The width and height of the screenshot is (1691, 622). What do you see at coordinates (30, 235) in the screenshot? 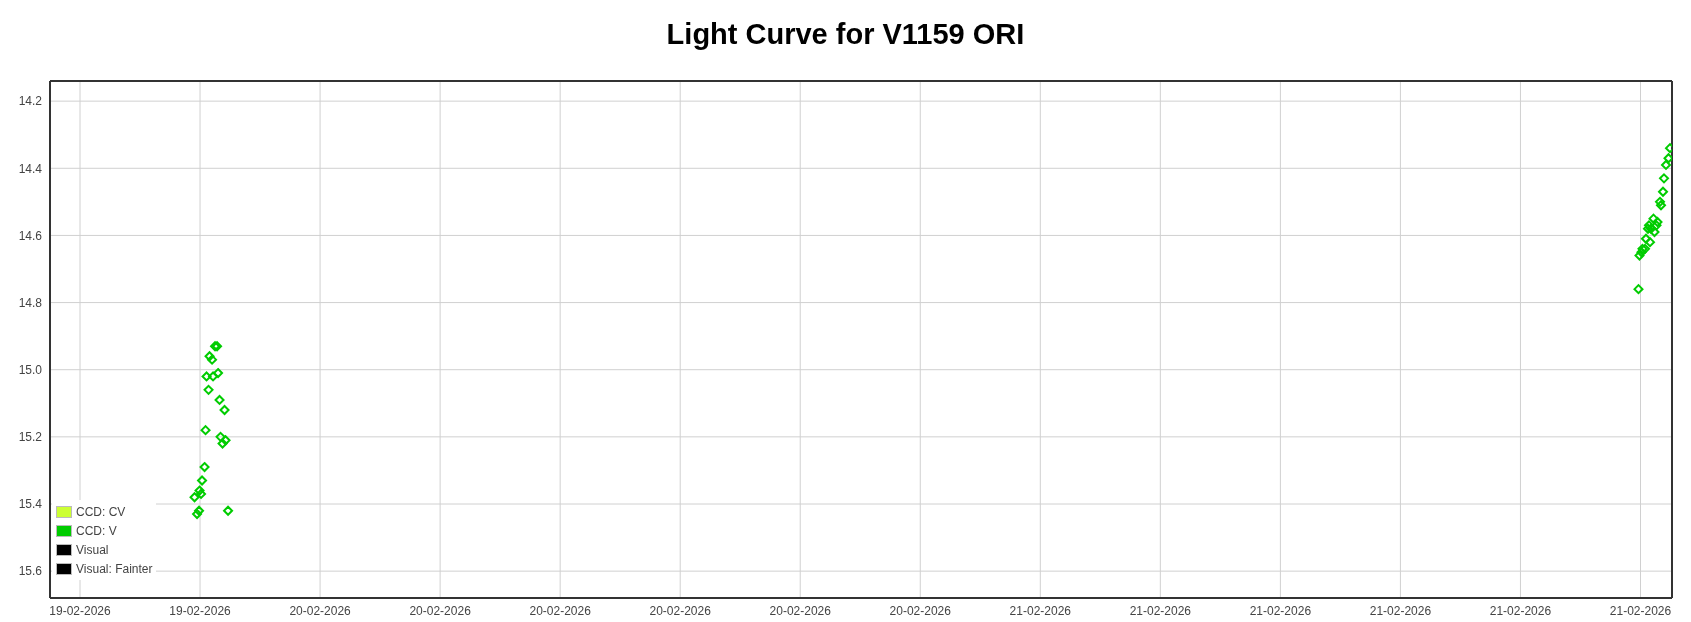
I see `y-tick-label: 14.6` at bounding box center [30, 235].